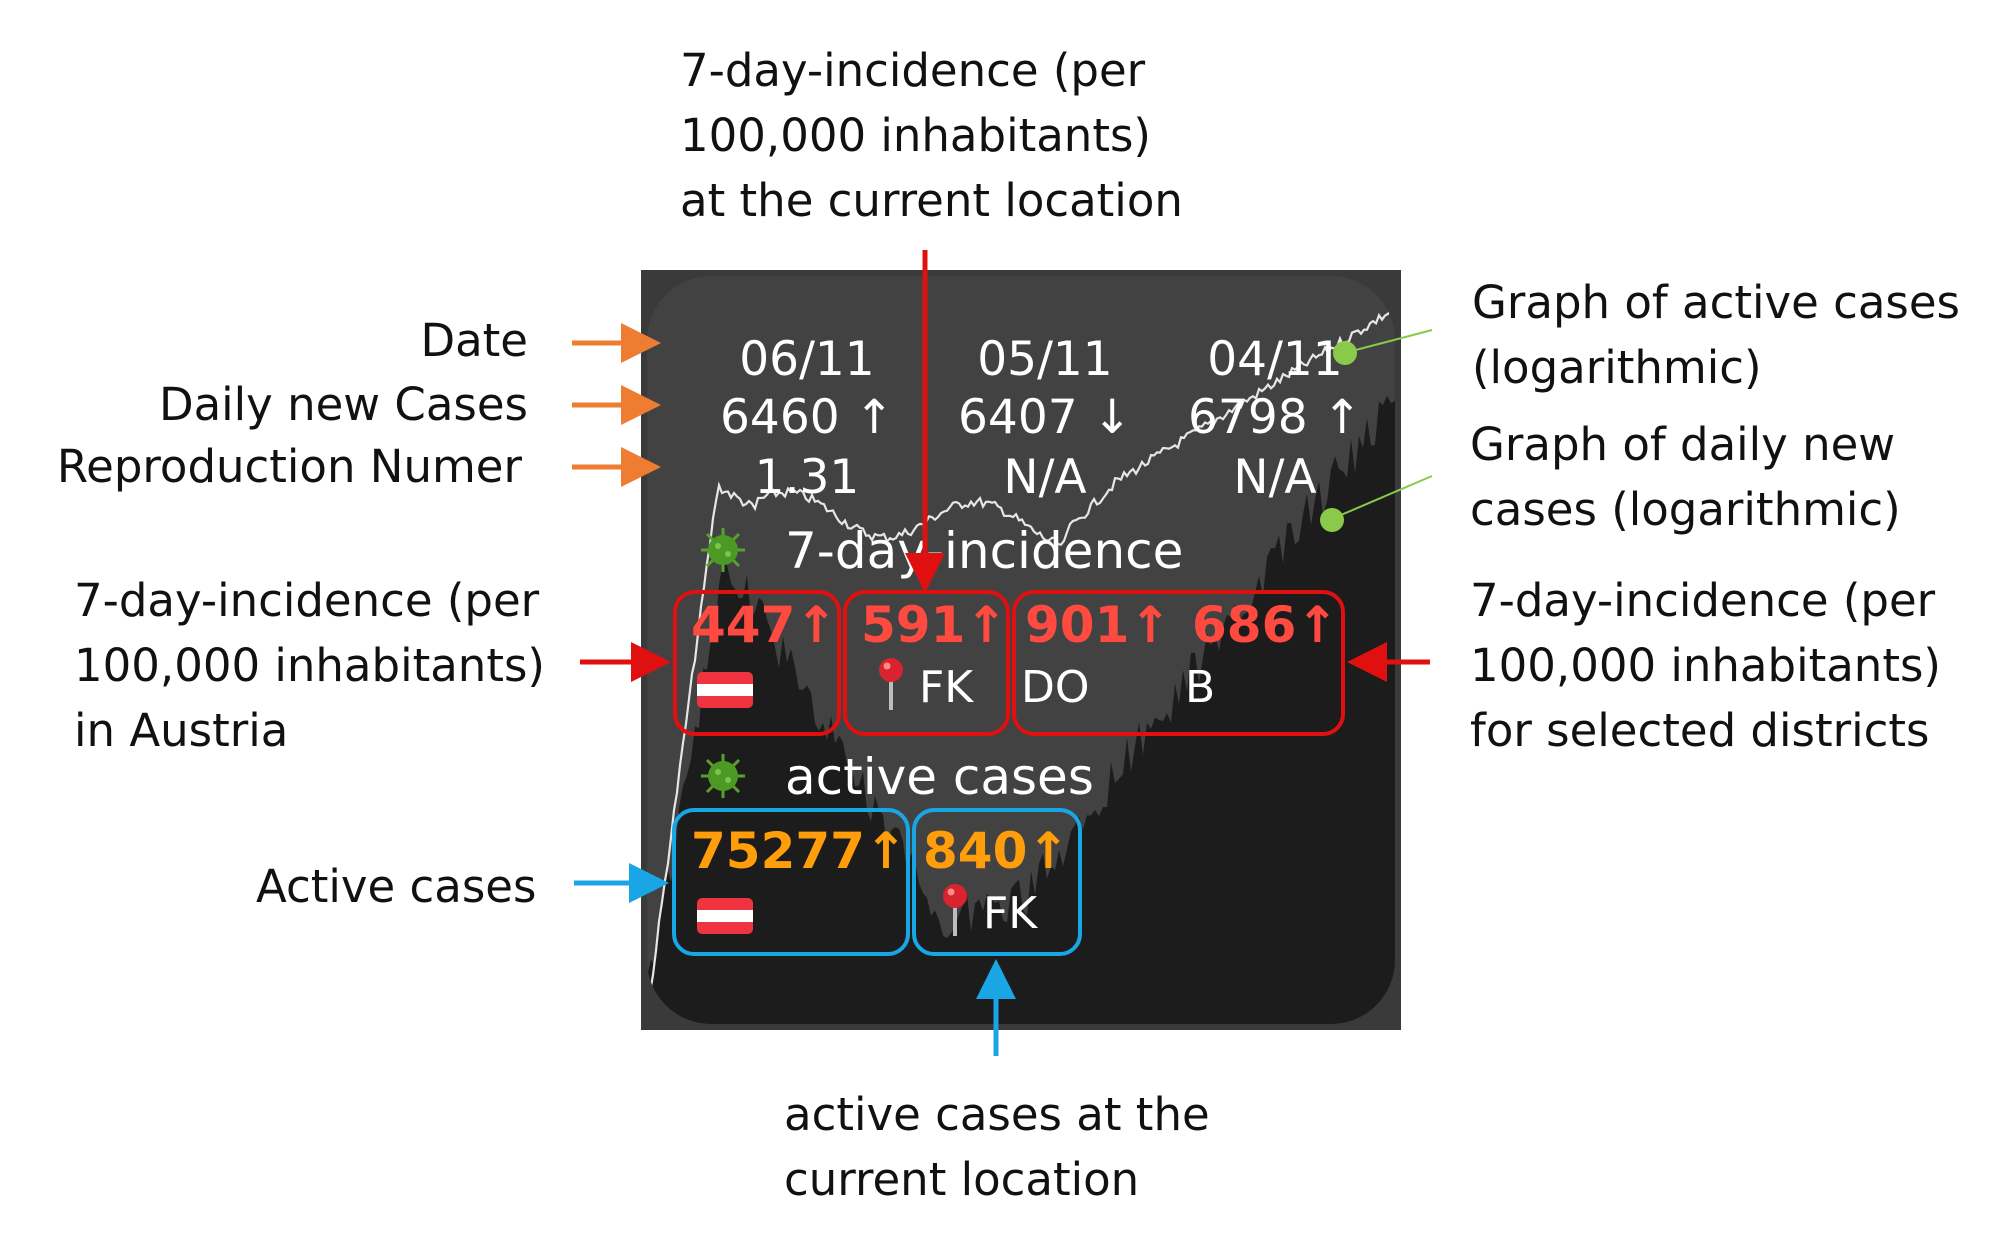 Image resolution: width=2000 pixels, height=1241 pixels. Describe the element at coordinates (984, 551) in the screenshot. I see `incidence-title: 7-day-incidence` at that location.